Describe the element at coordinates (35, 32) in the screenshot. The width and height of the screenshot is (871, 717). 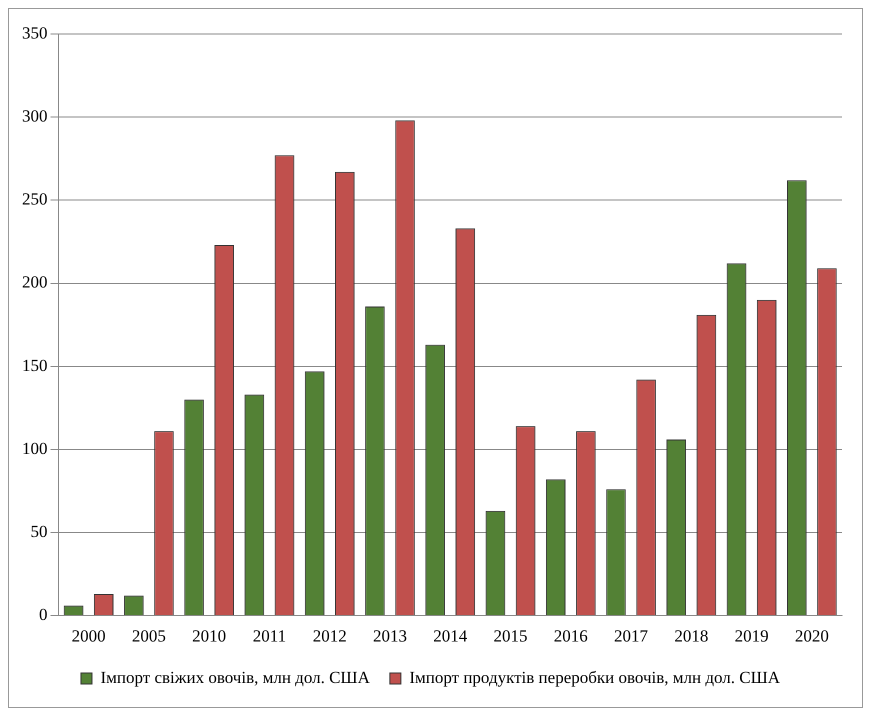
I see `y-tick-label: 350` at that location.